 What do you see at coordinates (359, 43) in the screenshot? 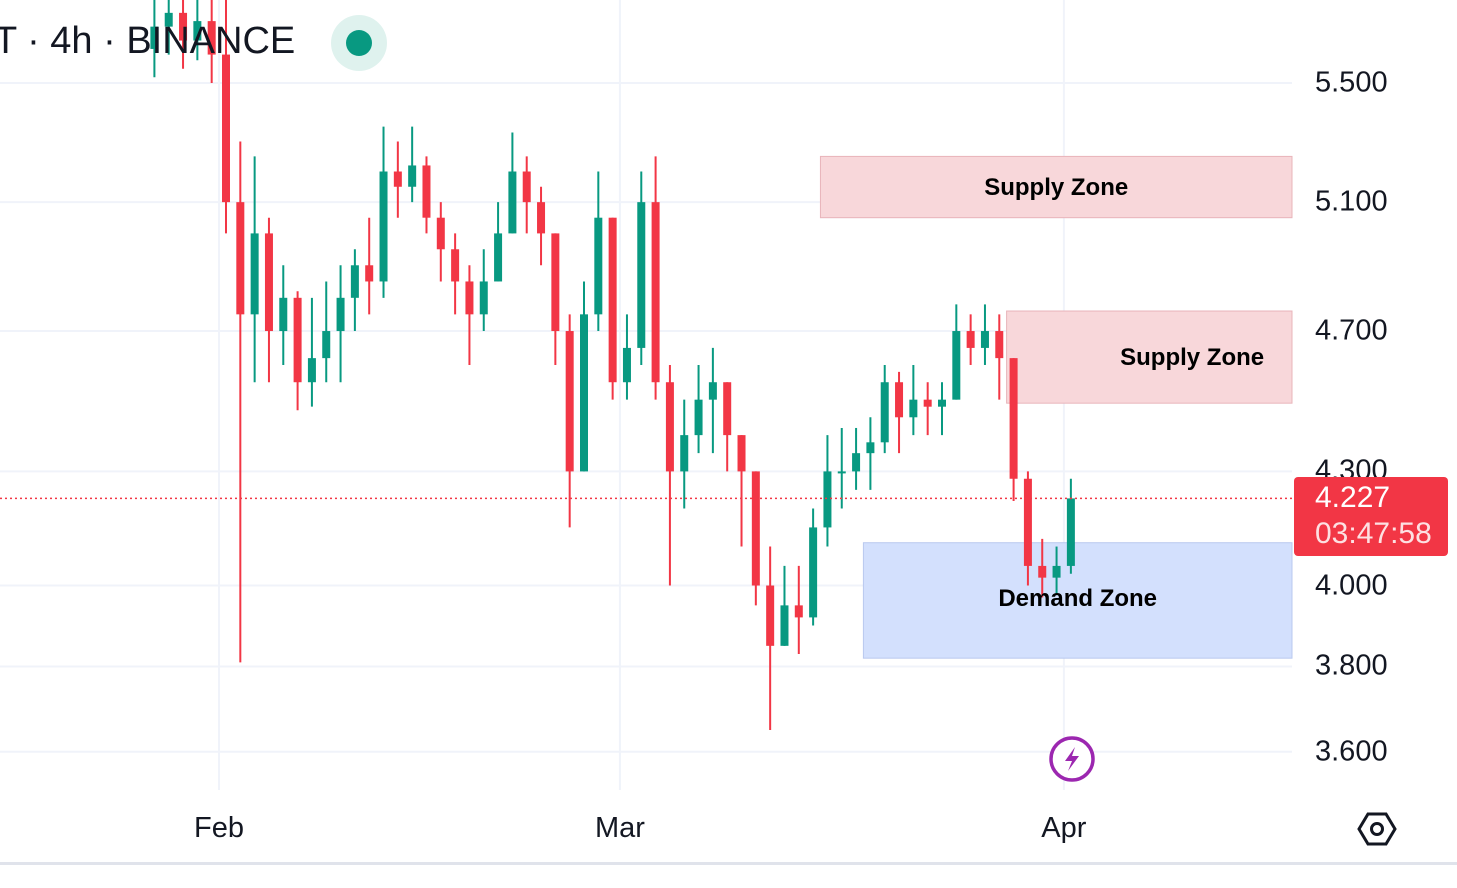
I see `live-dot-icon` at bounding box center [359, 43].